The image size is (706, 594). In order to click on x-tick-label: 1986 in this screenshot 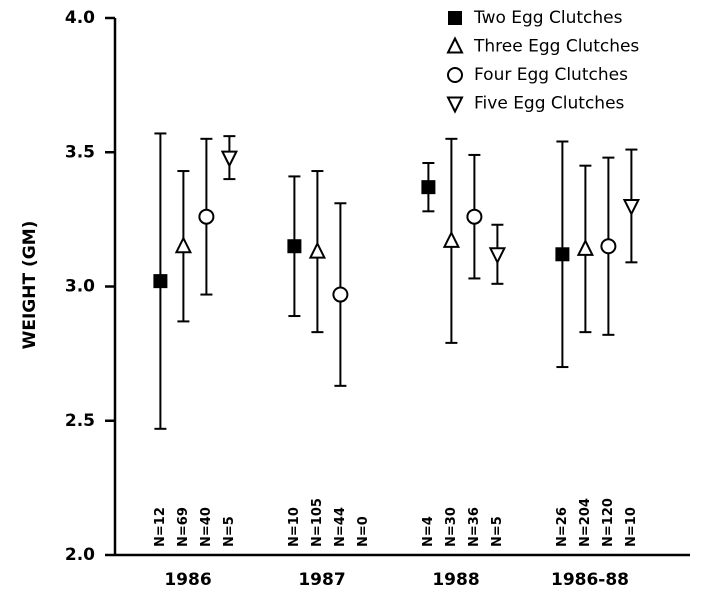, I will do `click(187, 580)`.